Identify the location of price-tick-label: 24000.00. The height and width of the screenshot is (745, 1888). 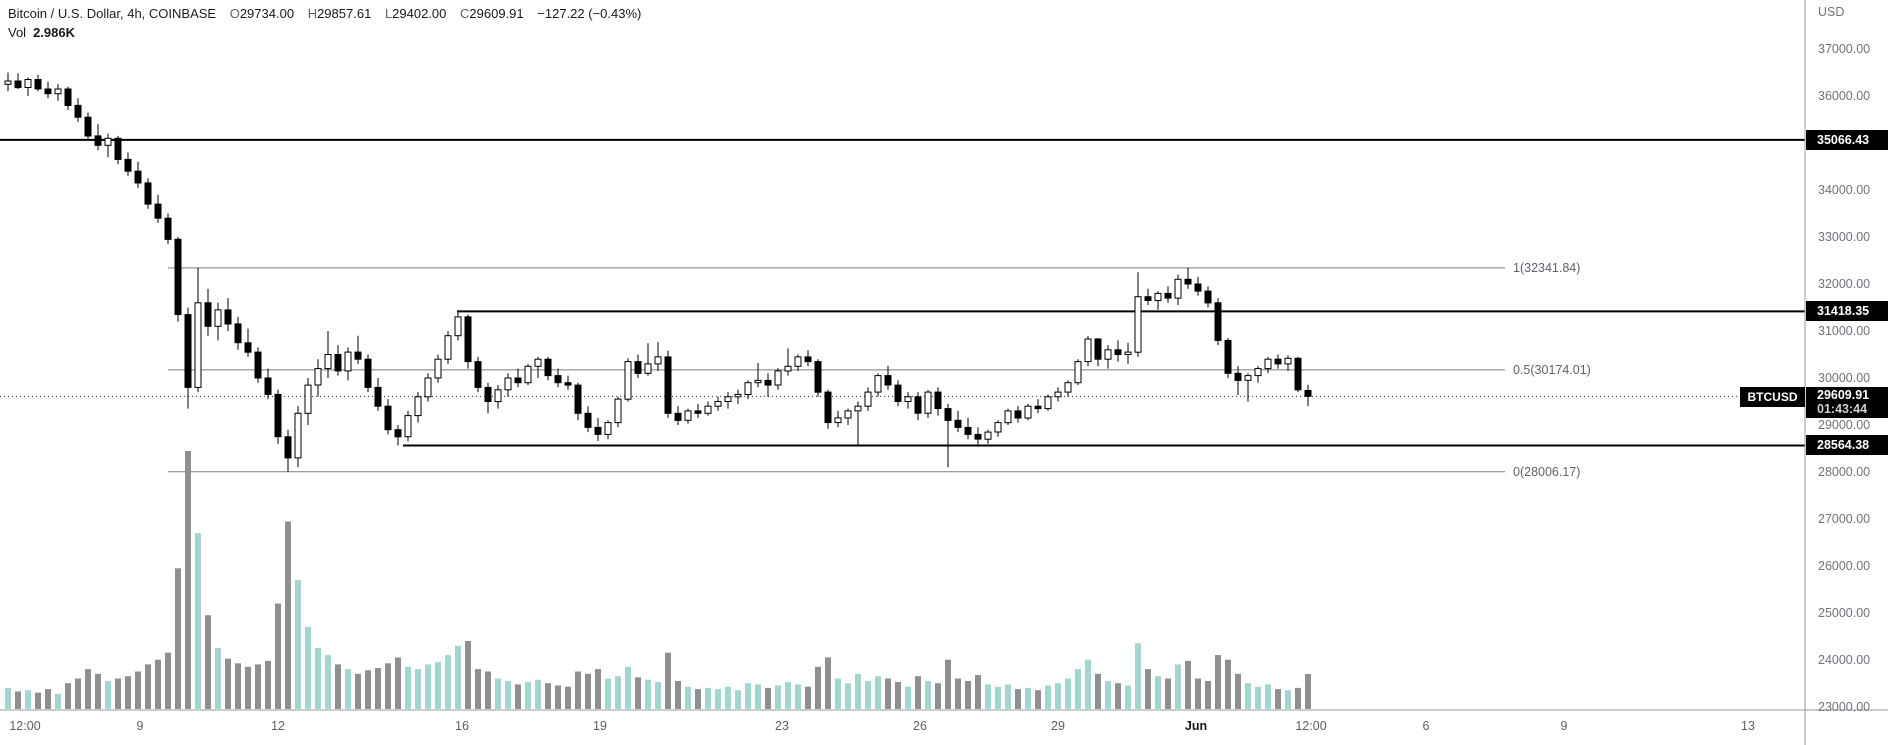
(1844, 660).